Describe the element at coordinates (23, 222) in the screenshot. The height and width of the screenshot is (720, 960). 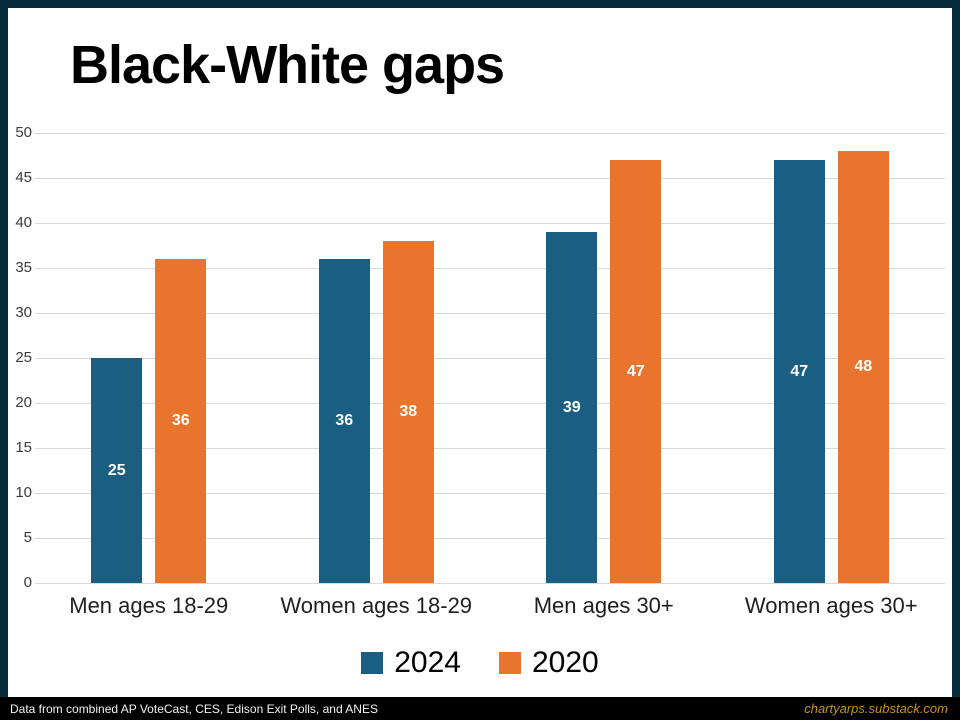
I see `y-tick-label: 40` at that location.